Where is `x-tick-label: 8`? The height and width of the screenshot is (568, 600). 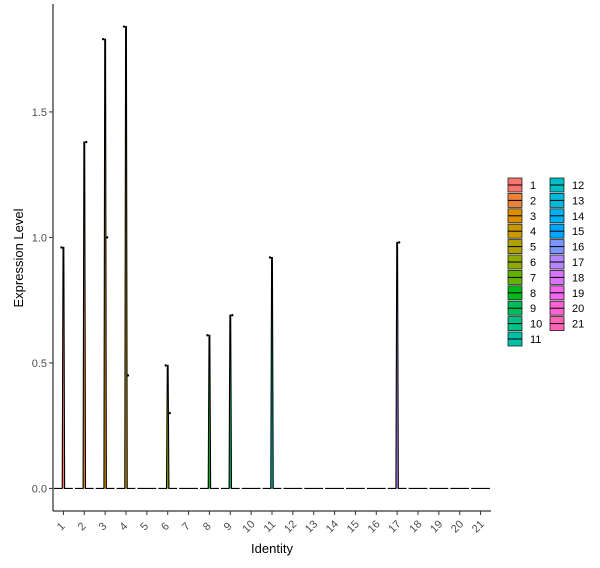 x-tick-label: 8 is located at coordinates (207, 526).